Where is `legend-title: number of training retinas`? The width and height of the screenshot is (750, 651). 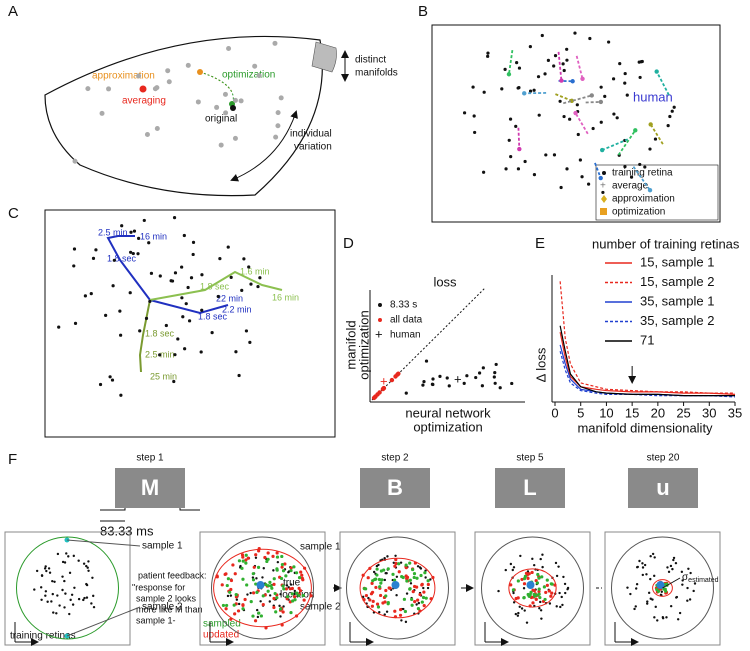
legend-title: number of training retinas is located at coordinates (666, 243).